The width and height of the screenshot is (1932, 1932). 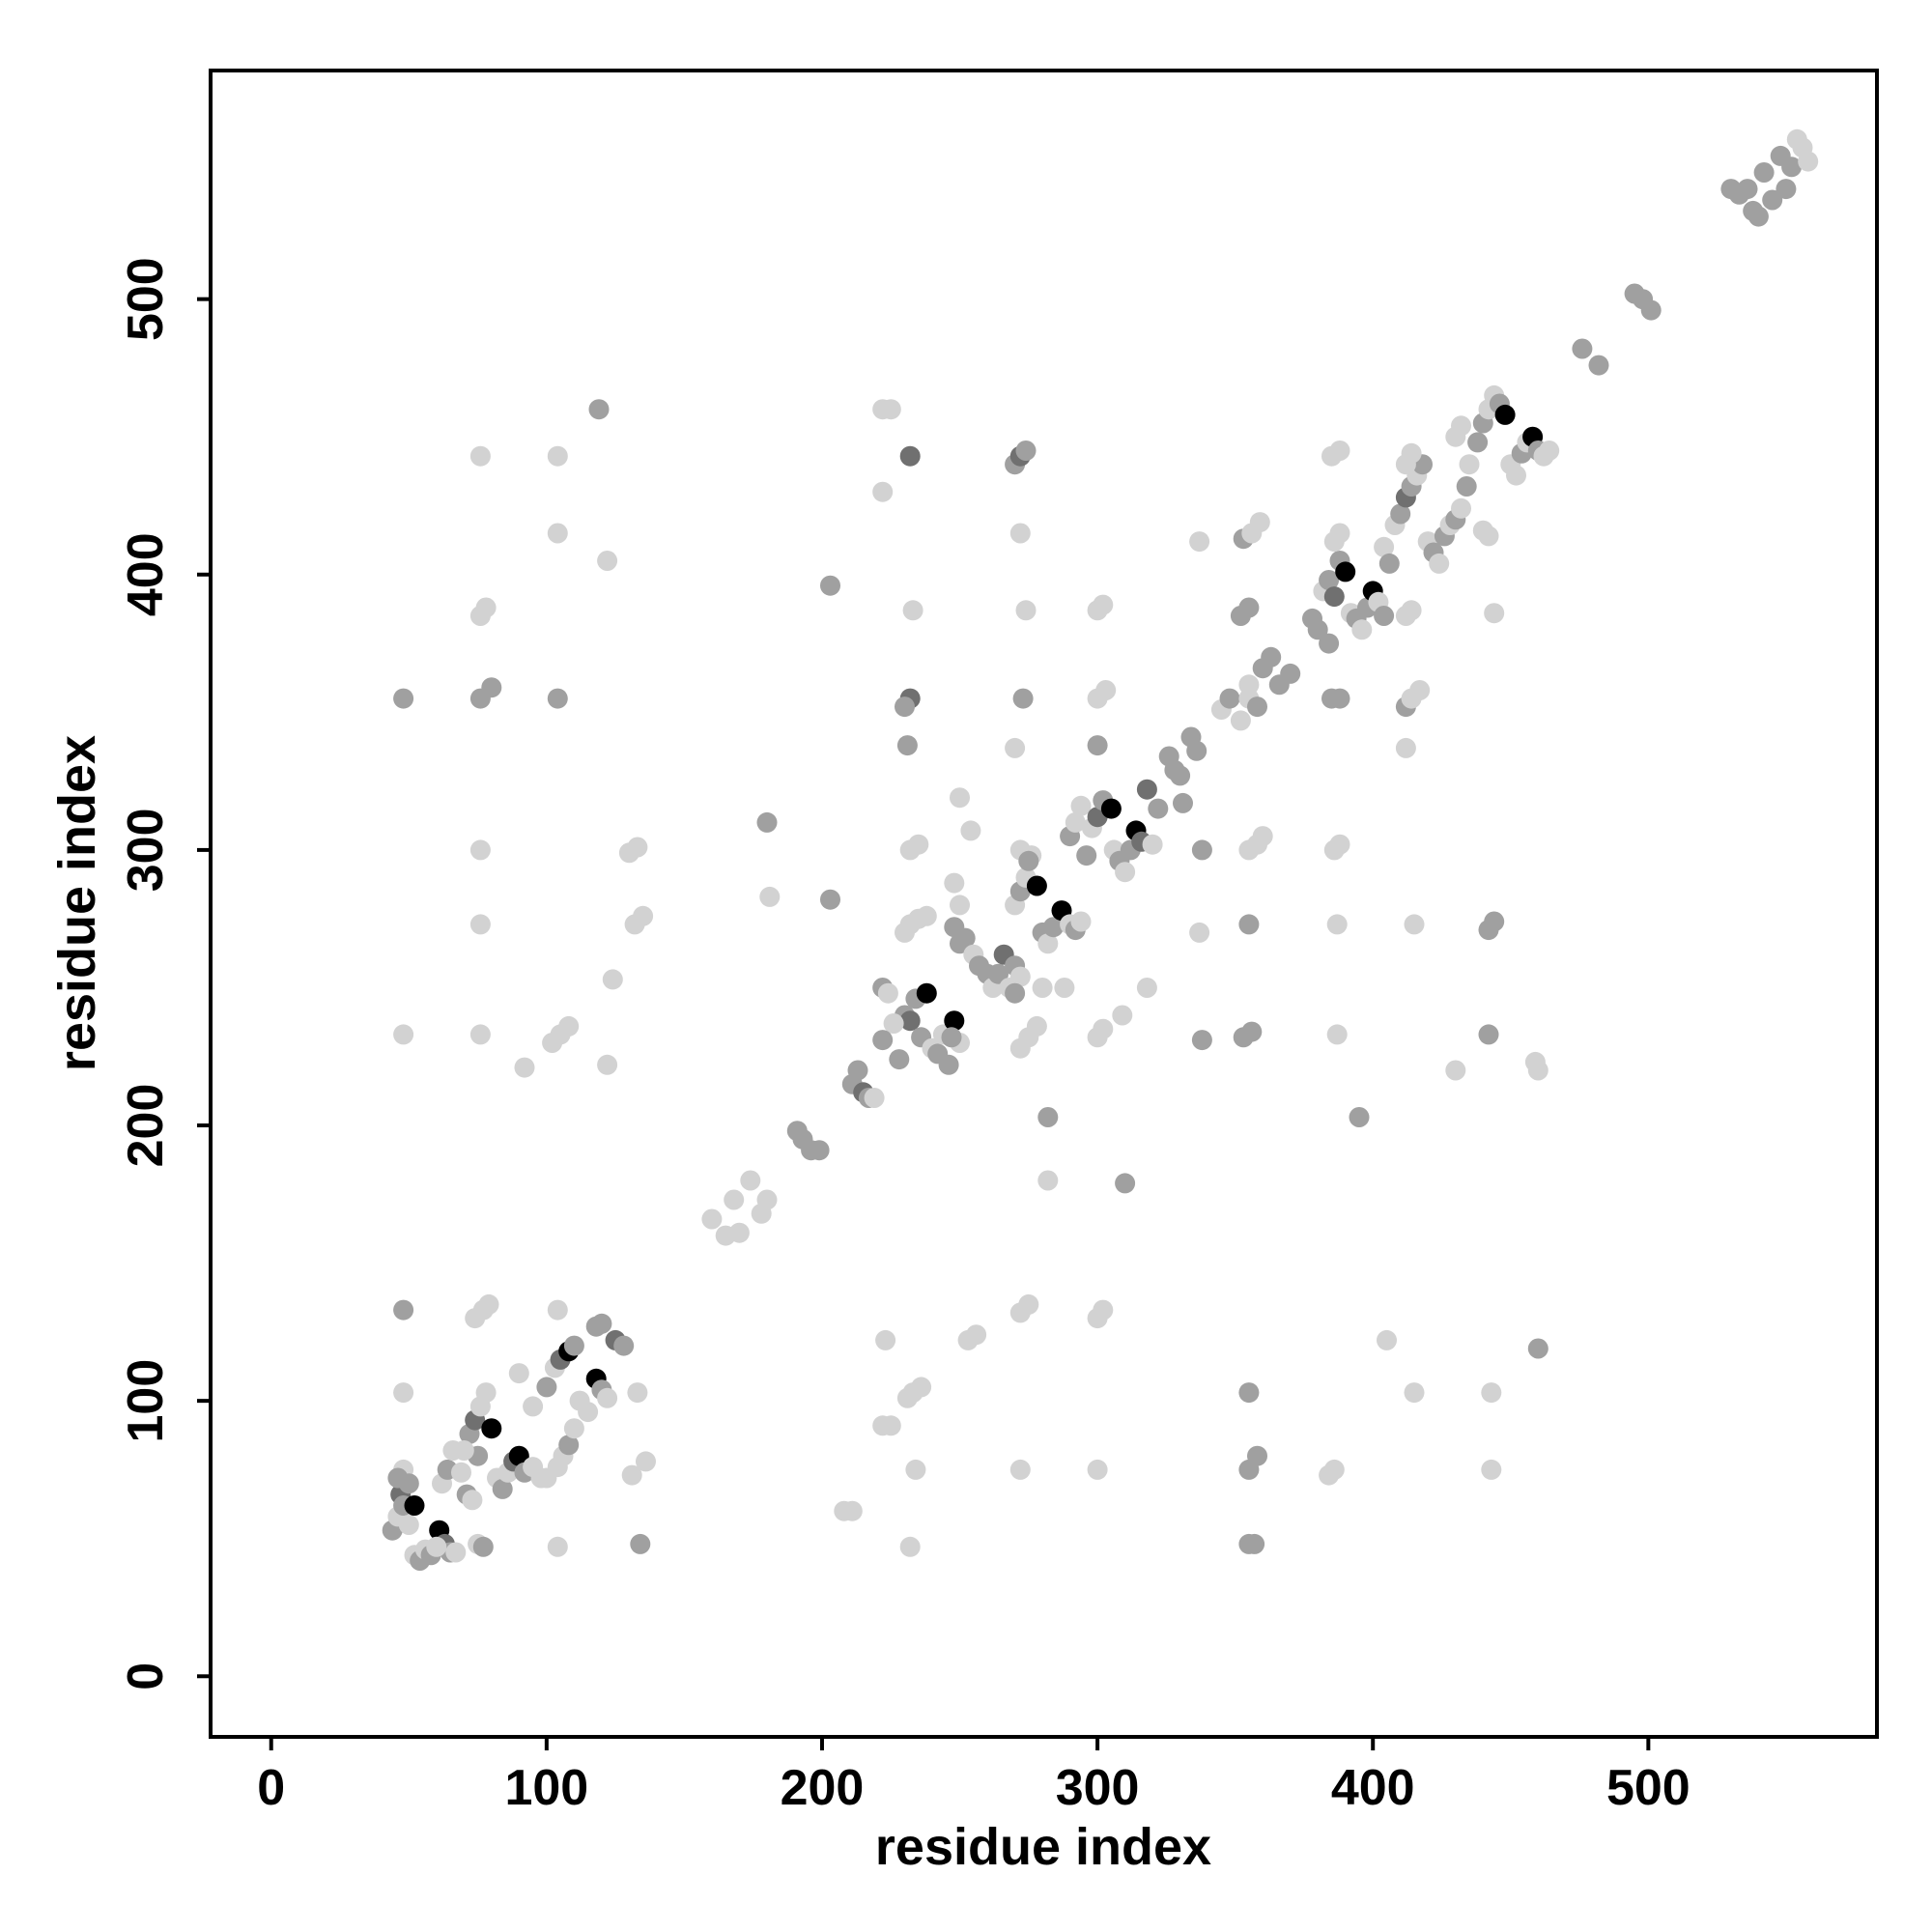 I want to click on x-axis-title: residue index, so click(x=1043, y=1847).